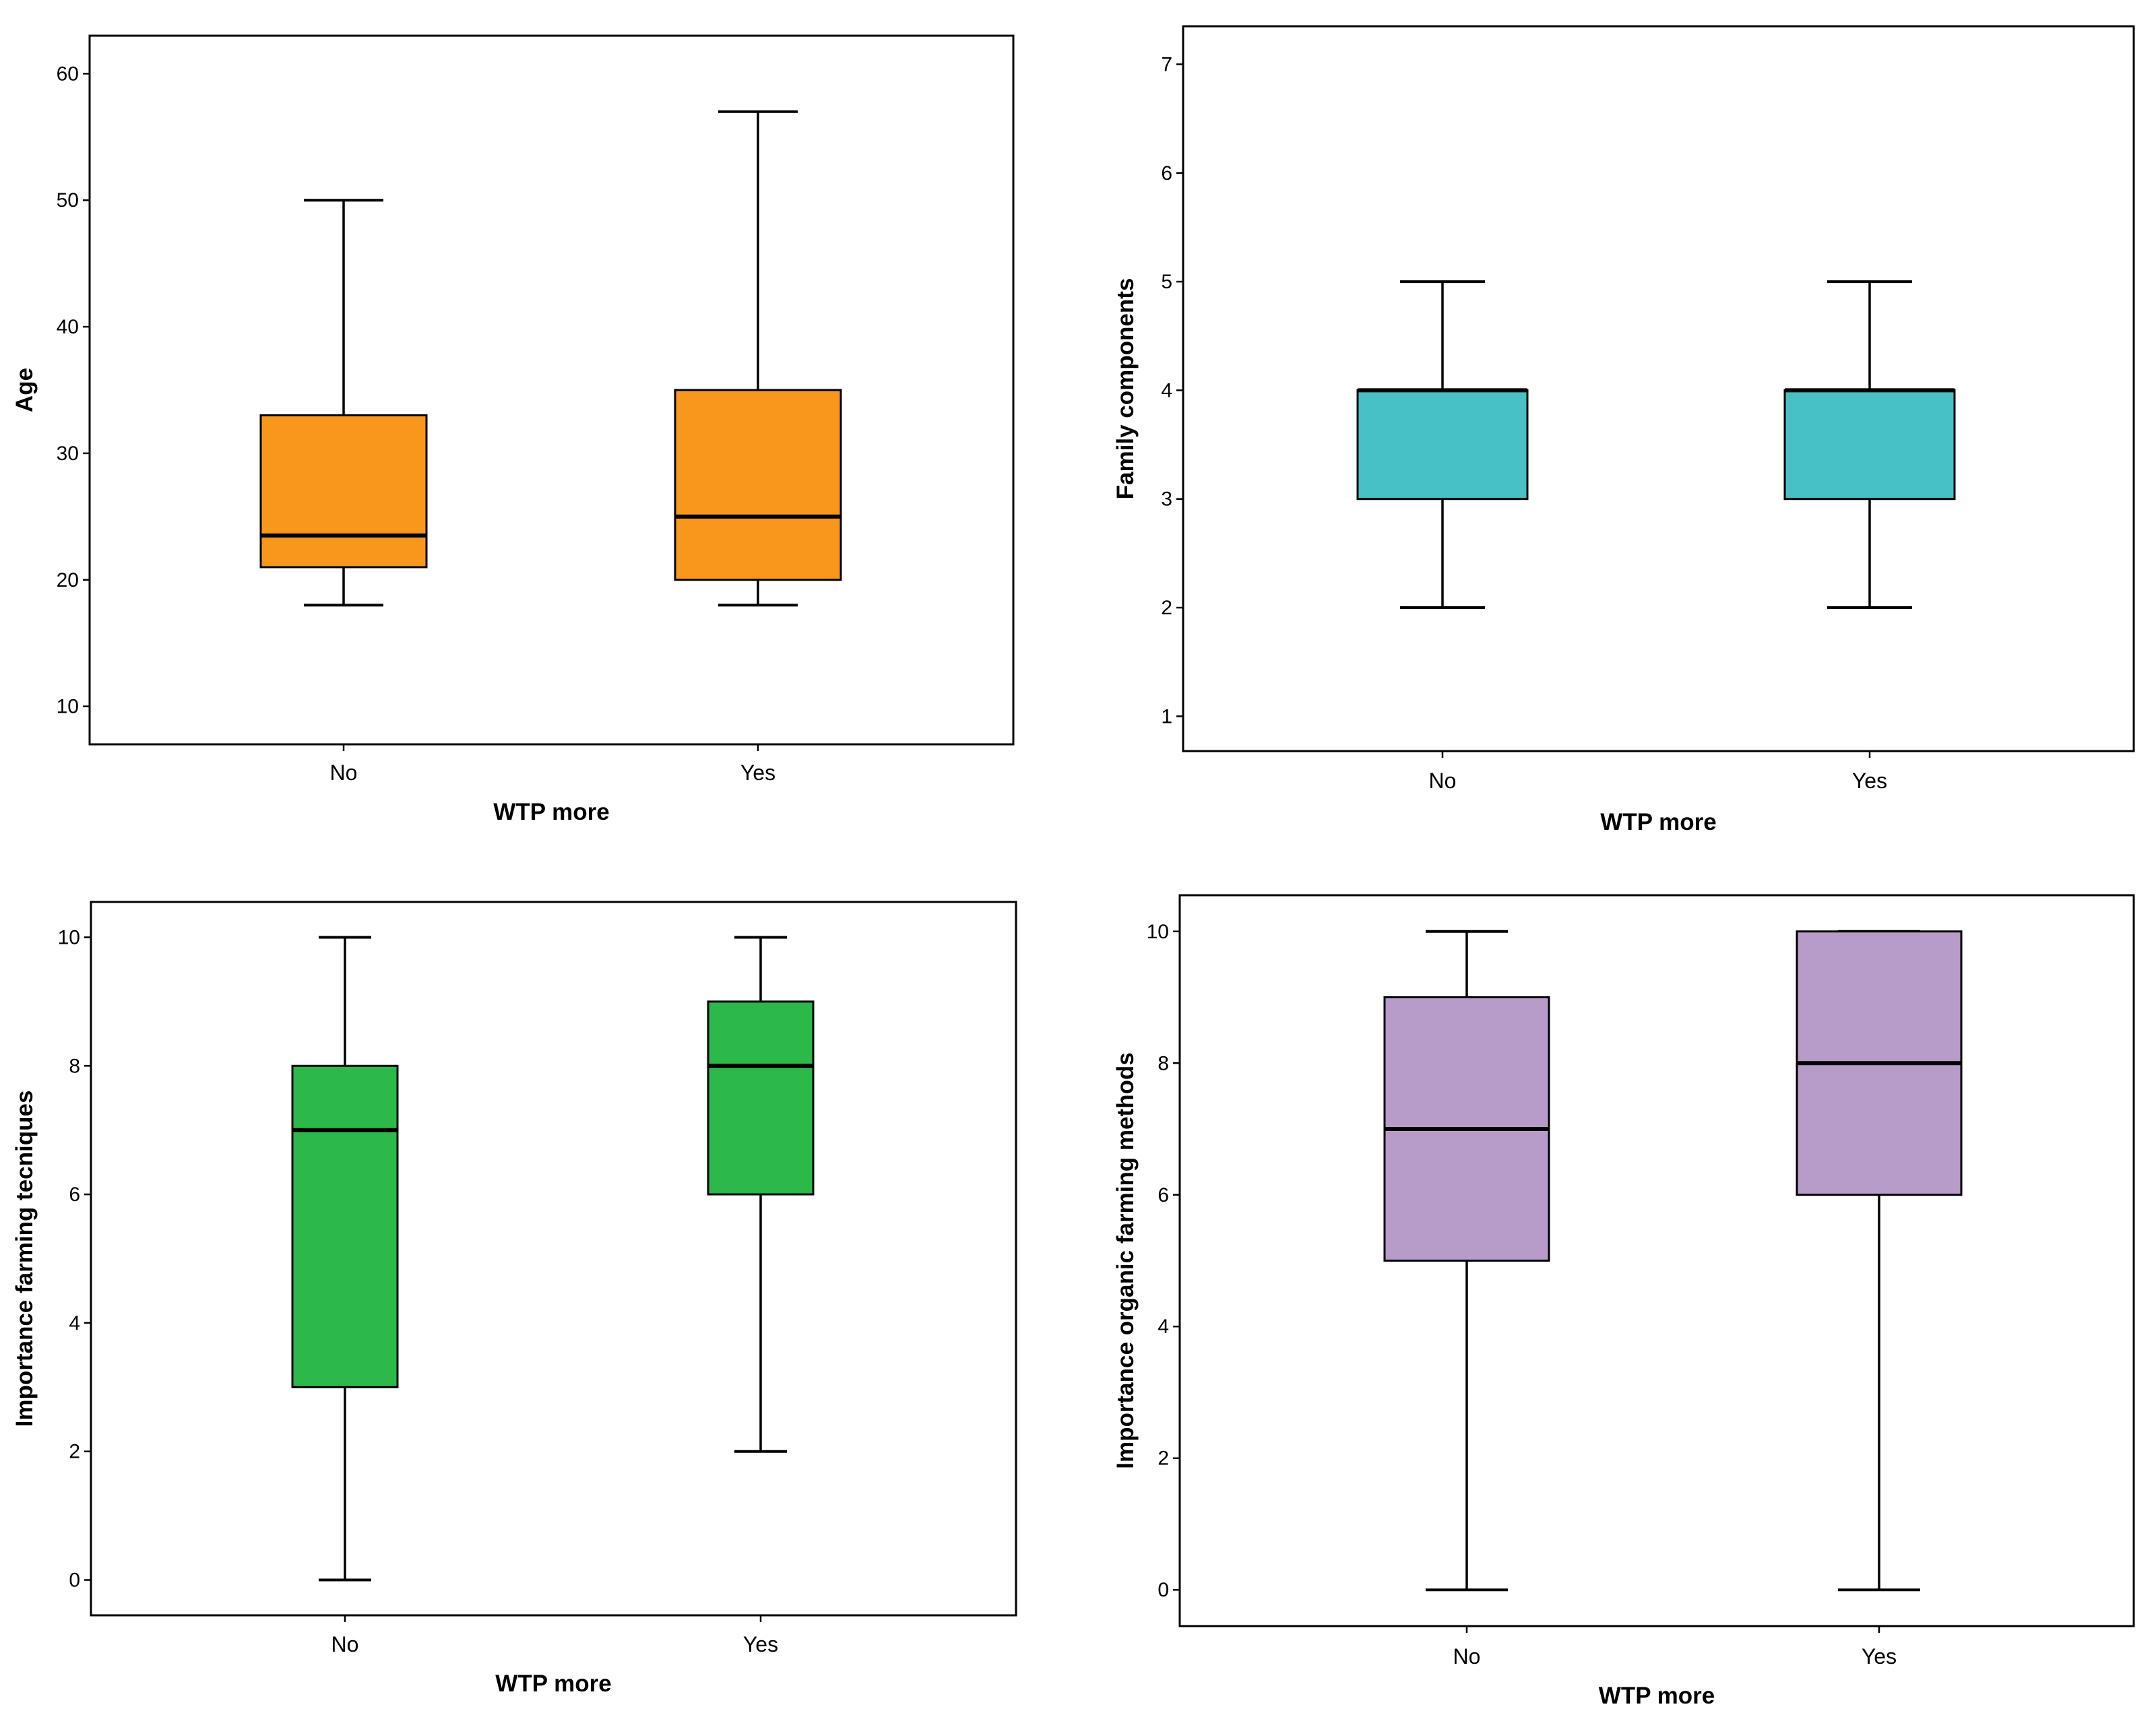 The width and height of the screenshot is (2156, 1715). I want to click on y-tick-label: 20, so click(68, 580).